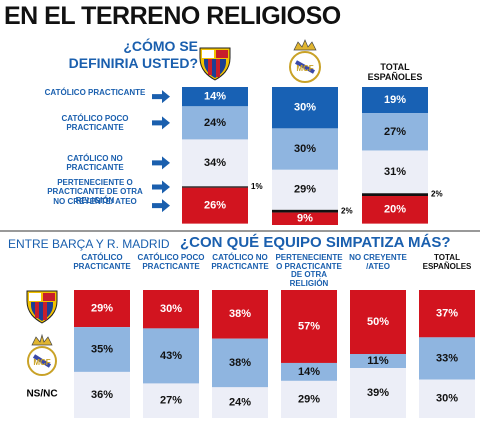  I want to click on value-label: 33%, so click(447, 358).